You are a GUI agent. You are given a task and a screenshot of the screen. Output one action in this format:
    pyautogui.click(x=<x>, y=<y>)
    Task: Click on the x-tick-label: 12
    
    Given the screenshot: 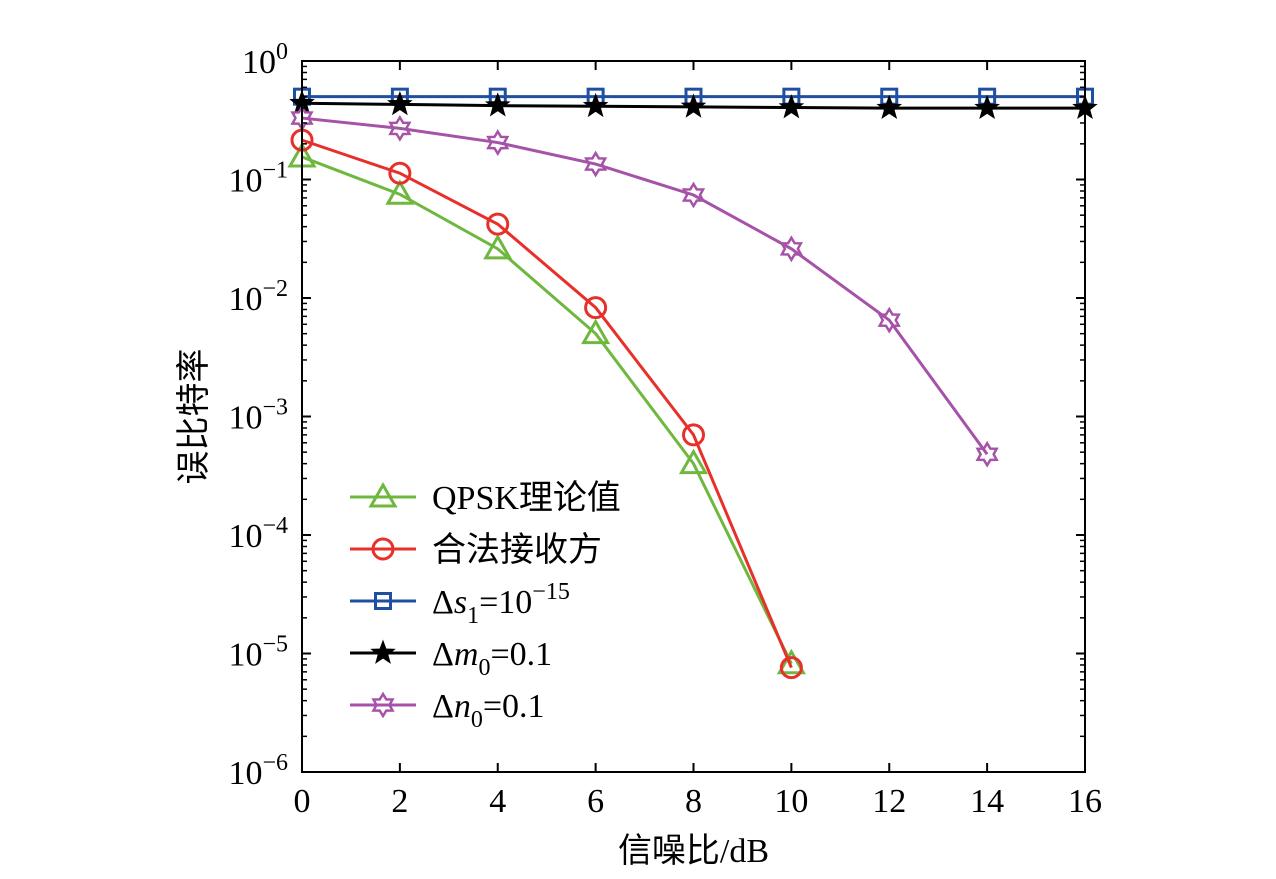 What is the action you would take?
    pyautogui.click(x=889, y=801)
    